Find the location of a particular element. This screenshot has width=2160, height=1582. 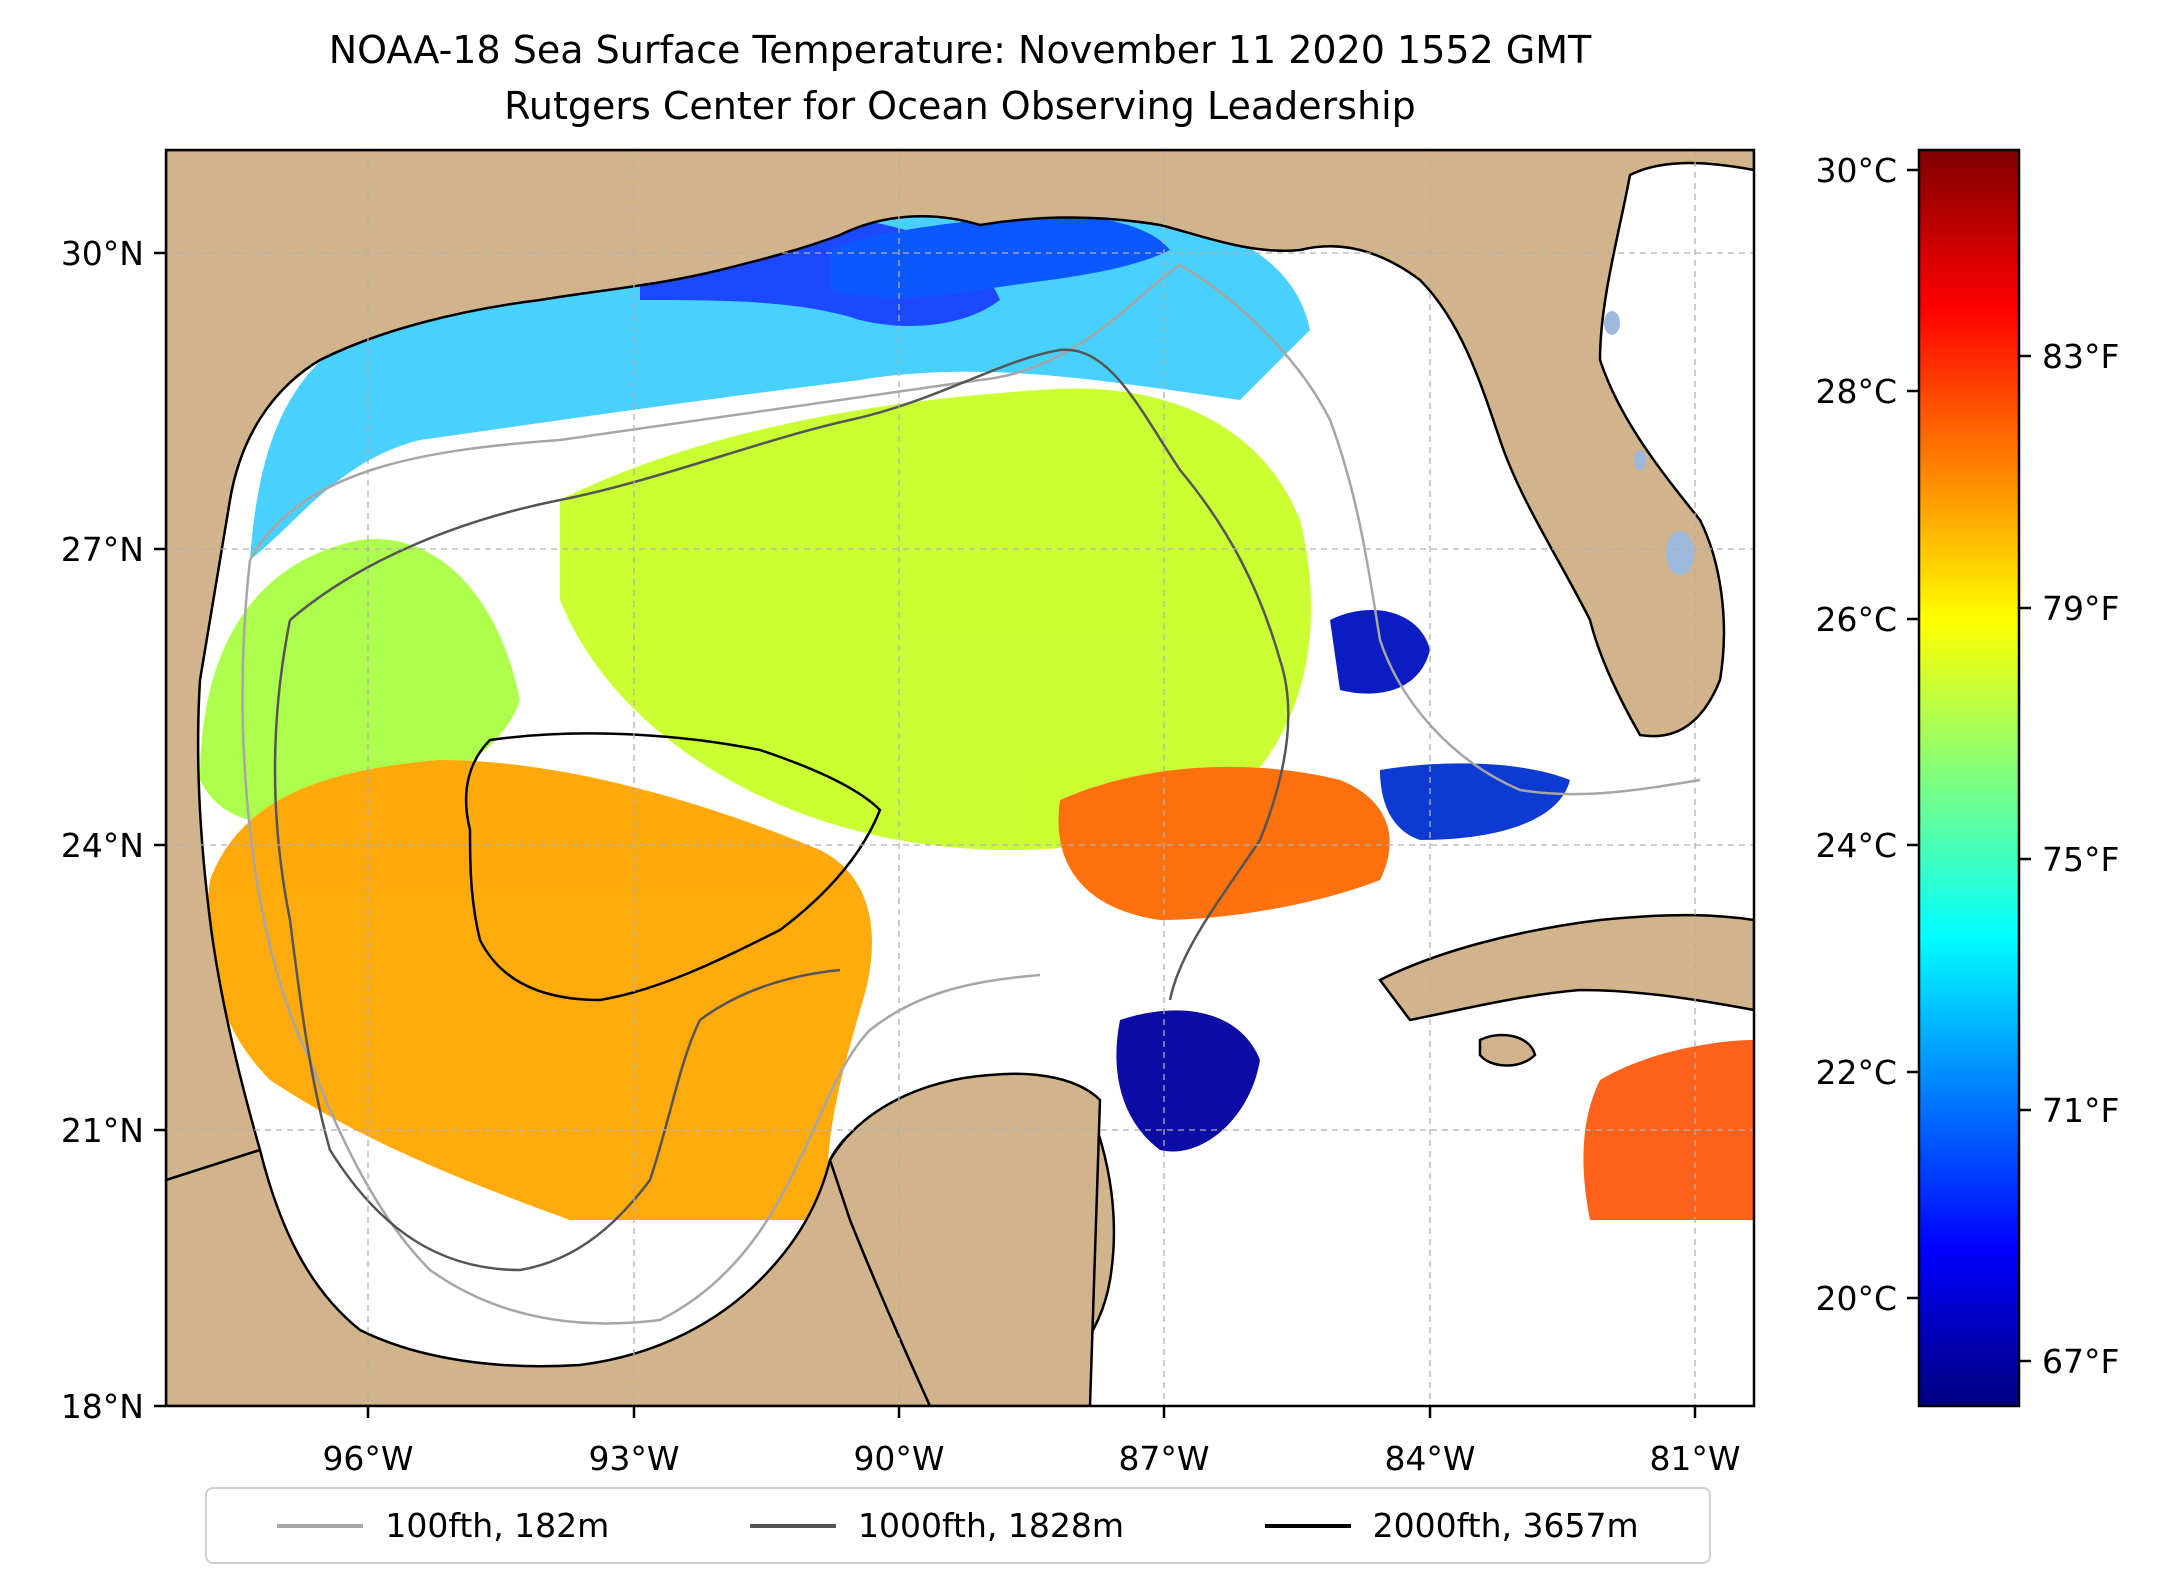

sst-caribbean-warm is located at coordinates (1668, 1130).